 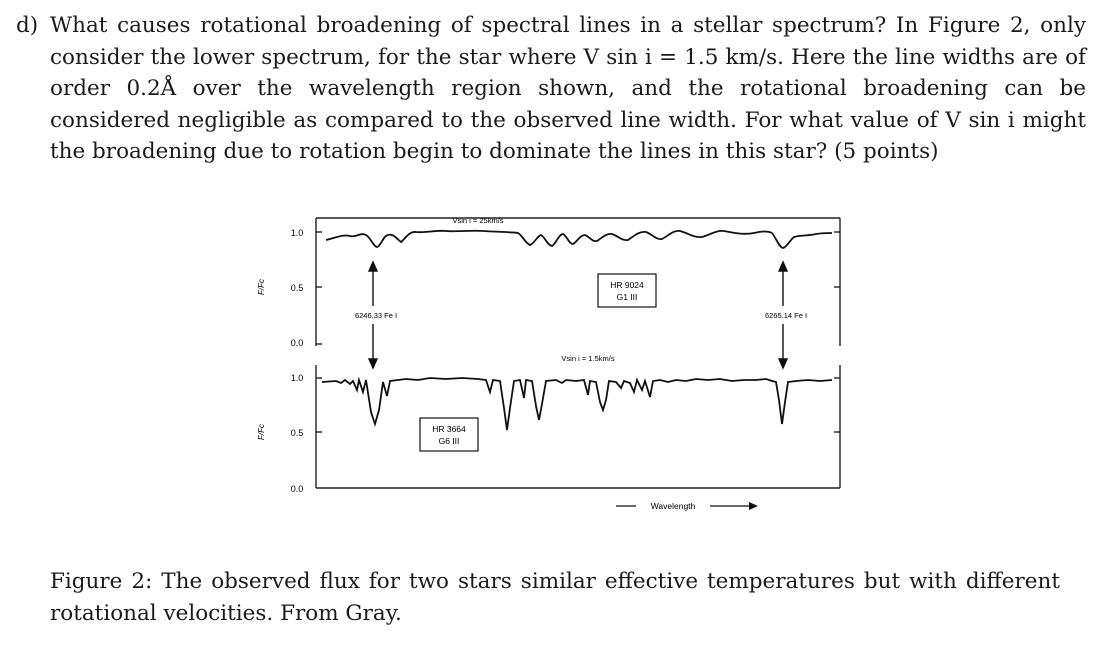 What do you see at coordinates (753, 506) in the screenshot?
I see `wavelength-arrow-head` at bounding box center [753, 506].